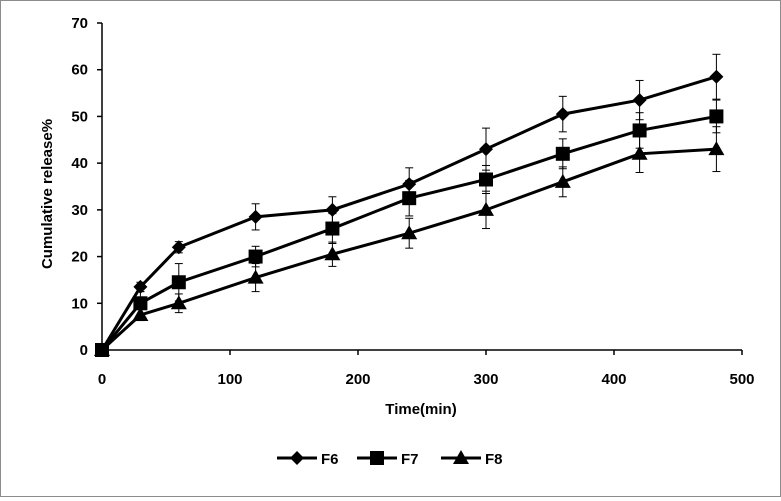 This screenshot has width=781, height=501. I want to click on y-tick-label: 20, so click(79, 257).